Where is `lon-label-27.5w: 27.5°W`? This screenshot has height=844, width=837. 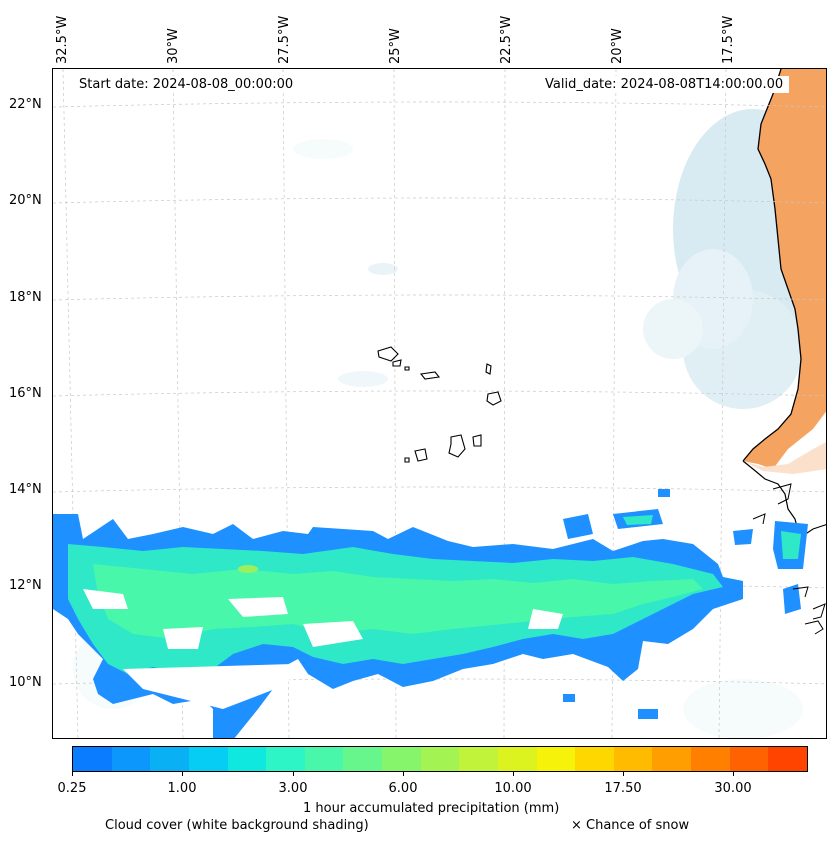 lon-label-27.5w: 27.5°W is located at coordinates (284, 39).